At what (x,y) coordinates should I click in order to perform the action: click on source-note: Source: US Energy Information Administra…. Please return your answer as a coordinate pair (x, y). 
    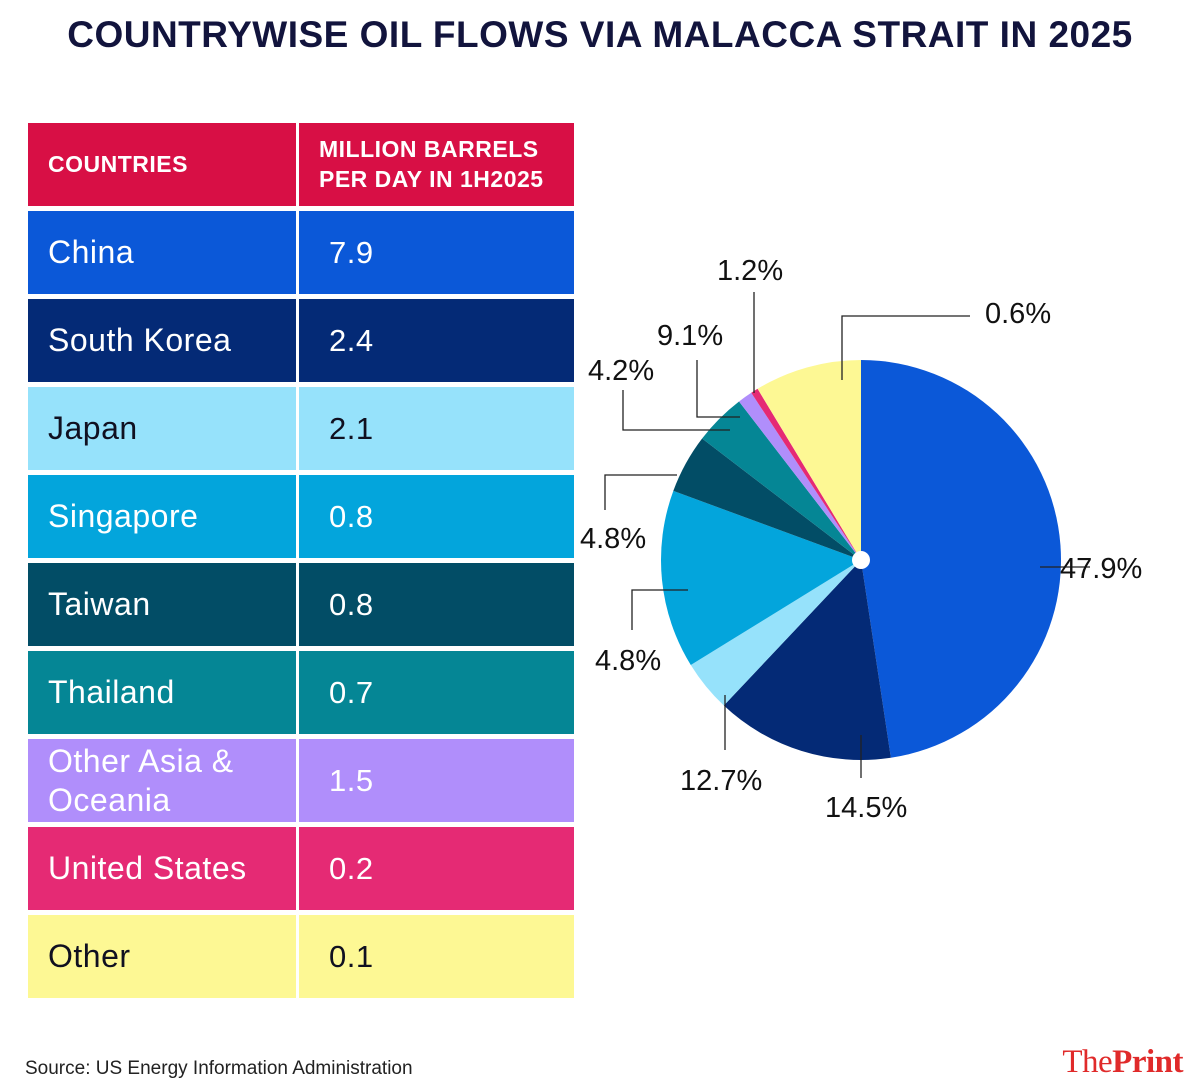
    Looking at the image, I should click on (219, 1068).